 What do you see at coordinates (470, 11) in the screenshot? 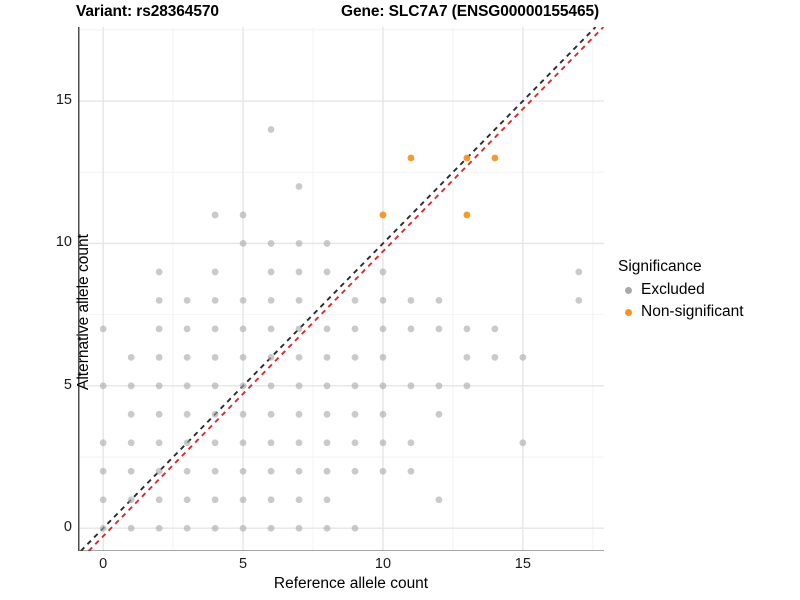
I see `gene-title: Gene: SLC7A7 (ENSG00000155465)` at bounding box center [470, 11].